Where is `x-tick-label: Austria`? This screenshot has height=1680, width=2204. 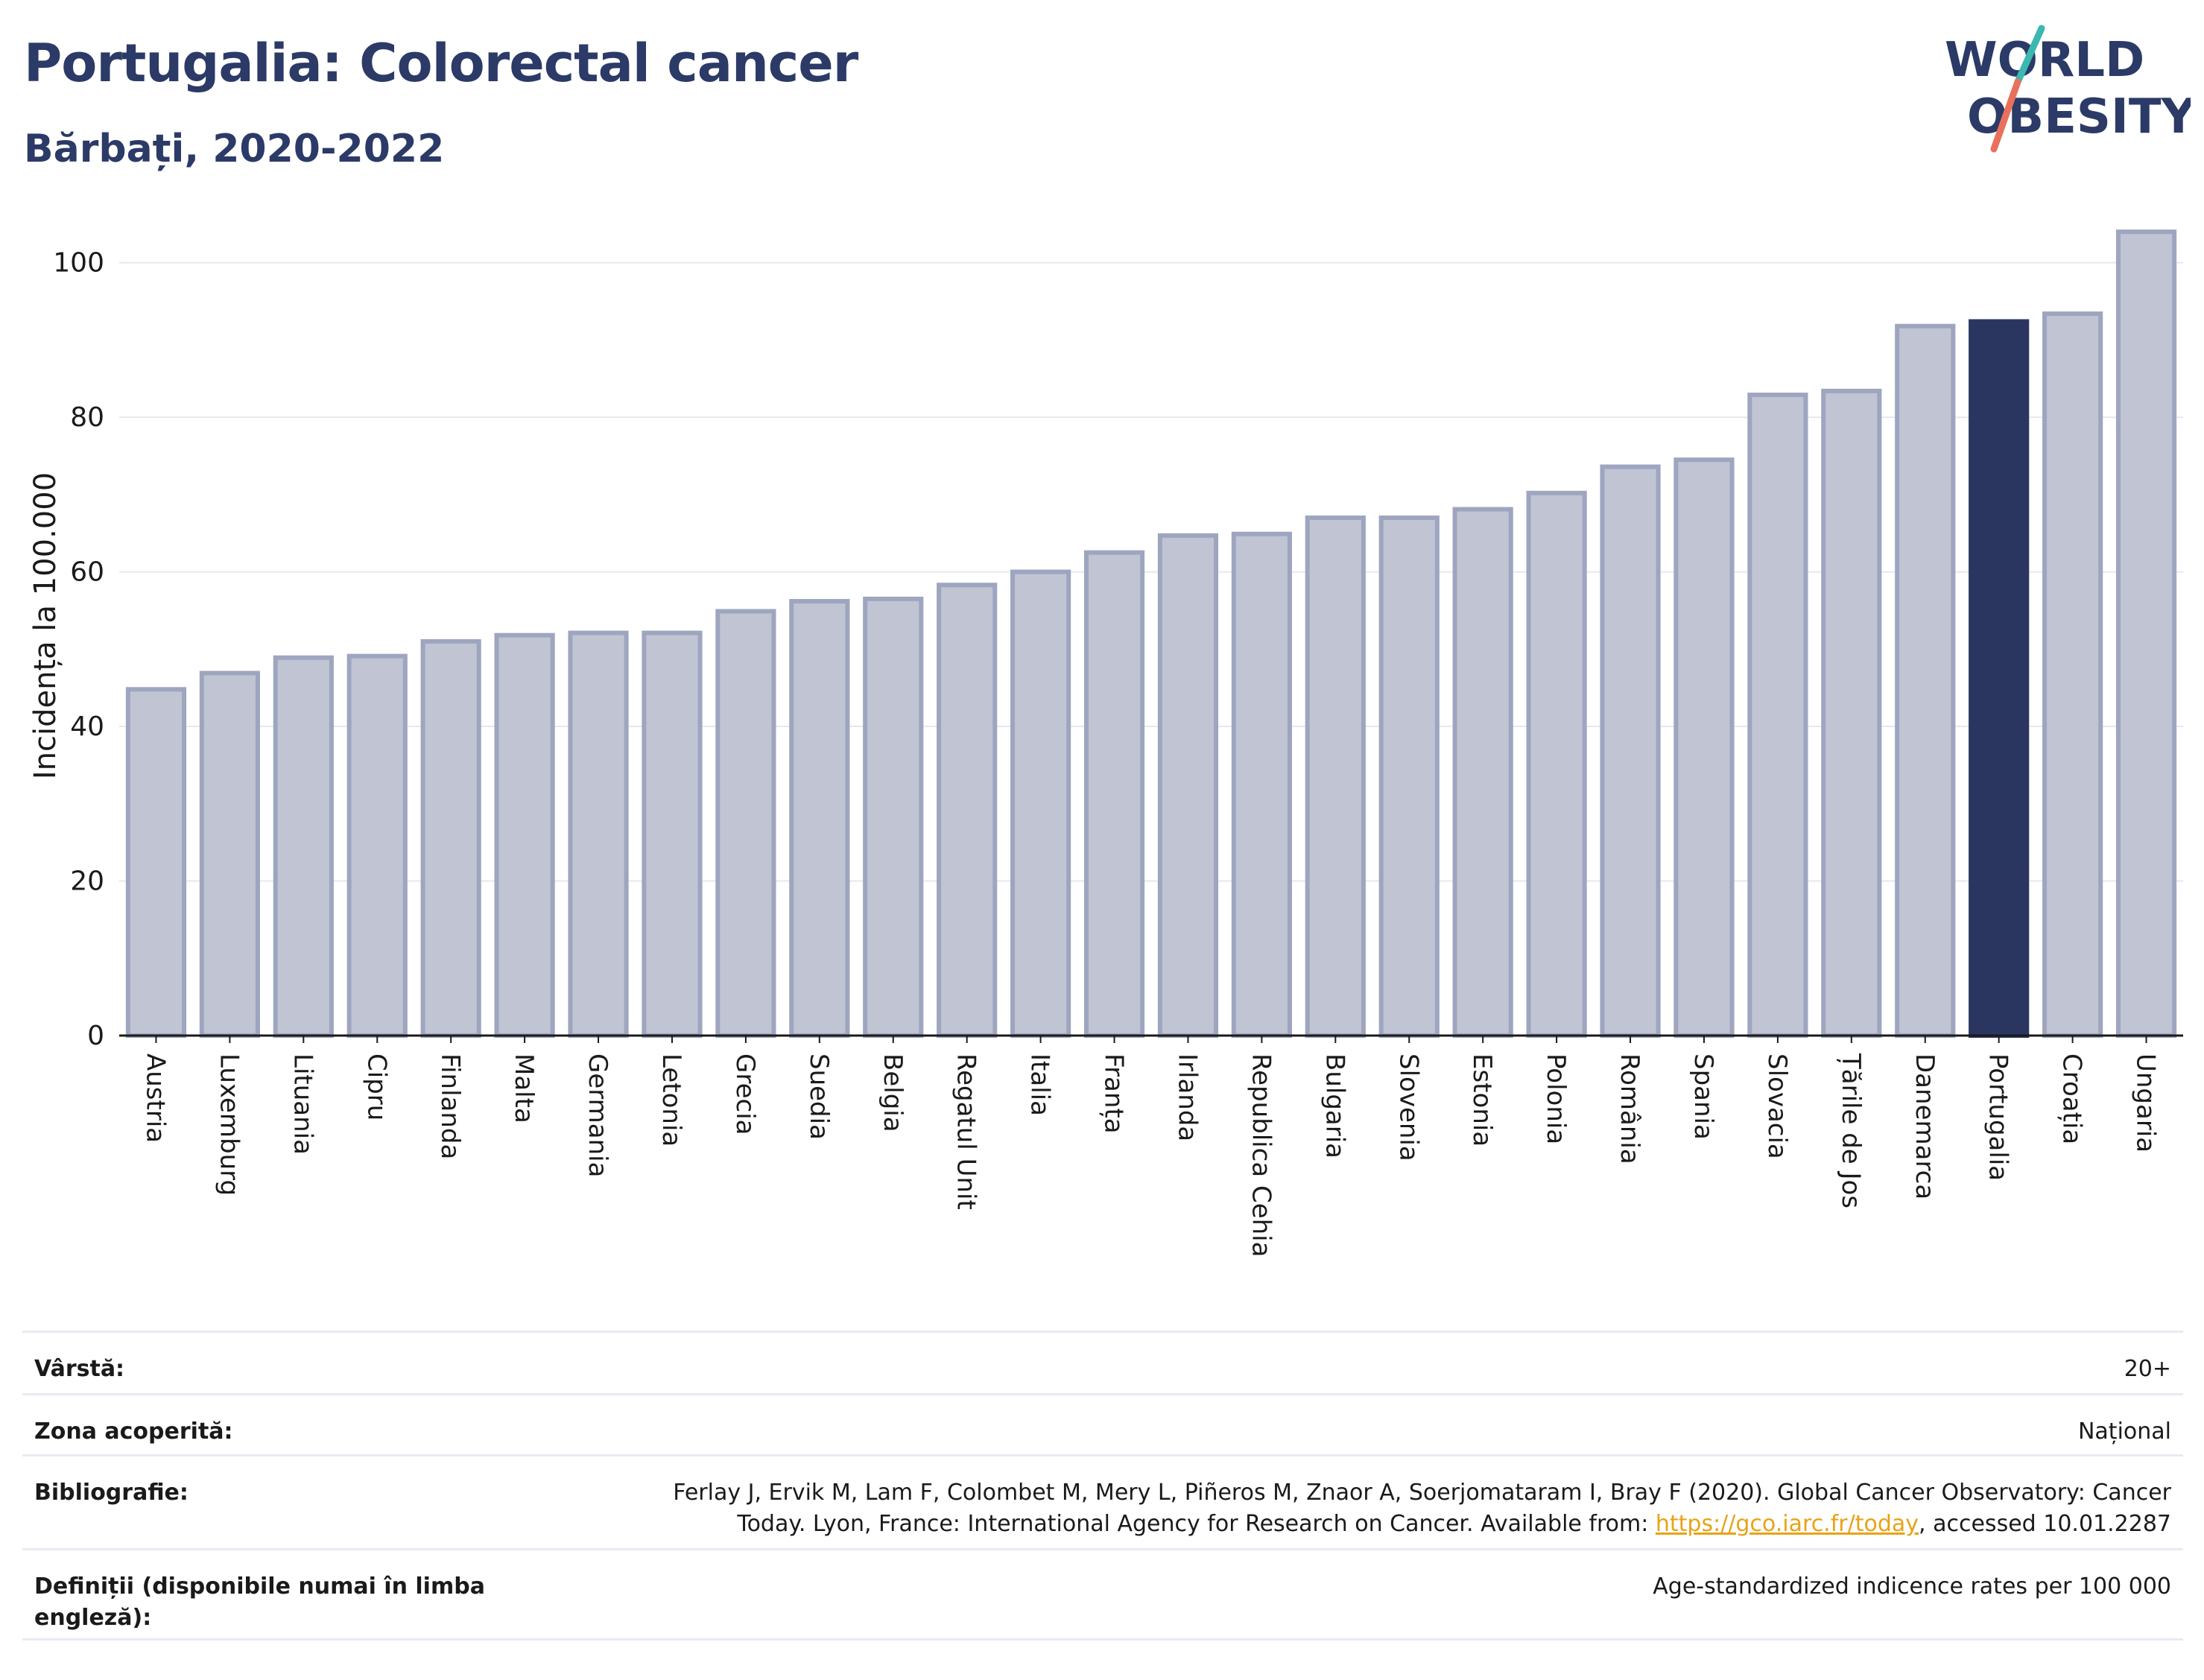 x-tick-label: Austria is located at coordinates (155, 1098).